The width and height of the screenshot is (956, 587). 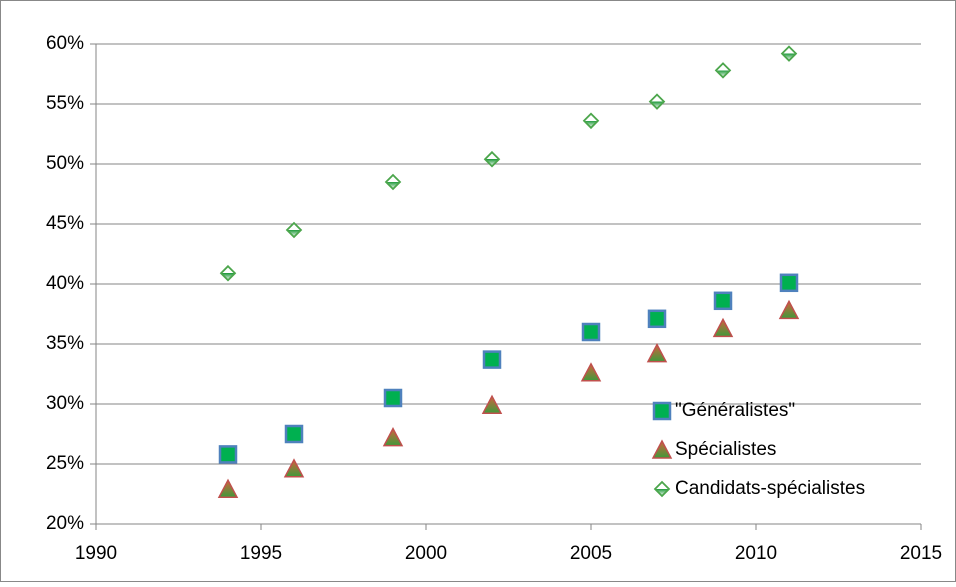 What do you see at coordinates (65, 283) in the screenshot?
I see `y-tick-label: 40%` at bounding box center [65, 283].